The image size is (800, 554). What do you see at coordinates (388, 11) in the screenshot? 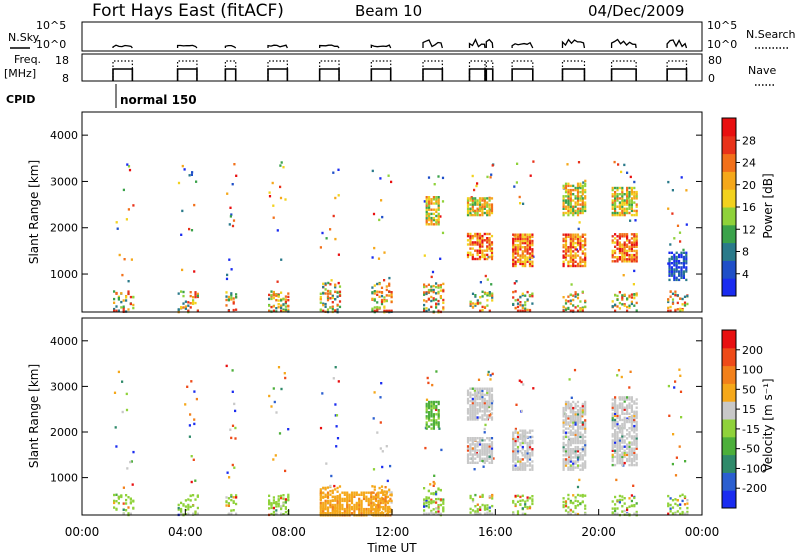
I see `beam-title: Beam 10` at bounding box center [388, 11].